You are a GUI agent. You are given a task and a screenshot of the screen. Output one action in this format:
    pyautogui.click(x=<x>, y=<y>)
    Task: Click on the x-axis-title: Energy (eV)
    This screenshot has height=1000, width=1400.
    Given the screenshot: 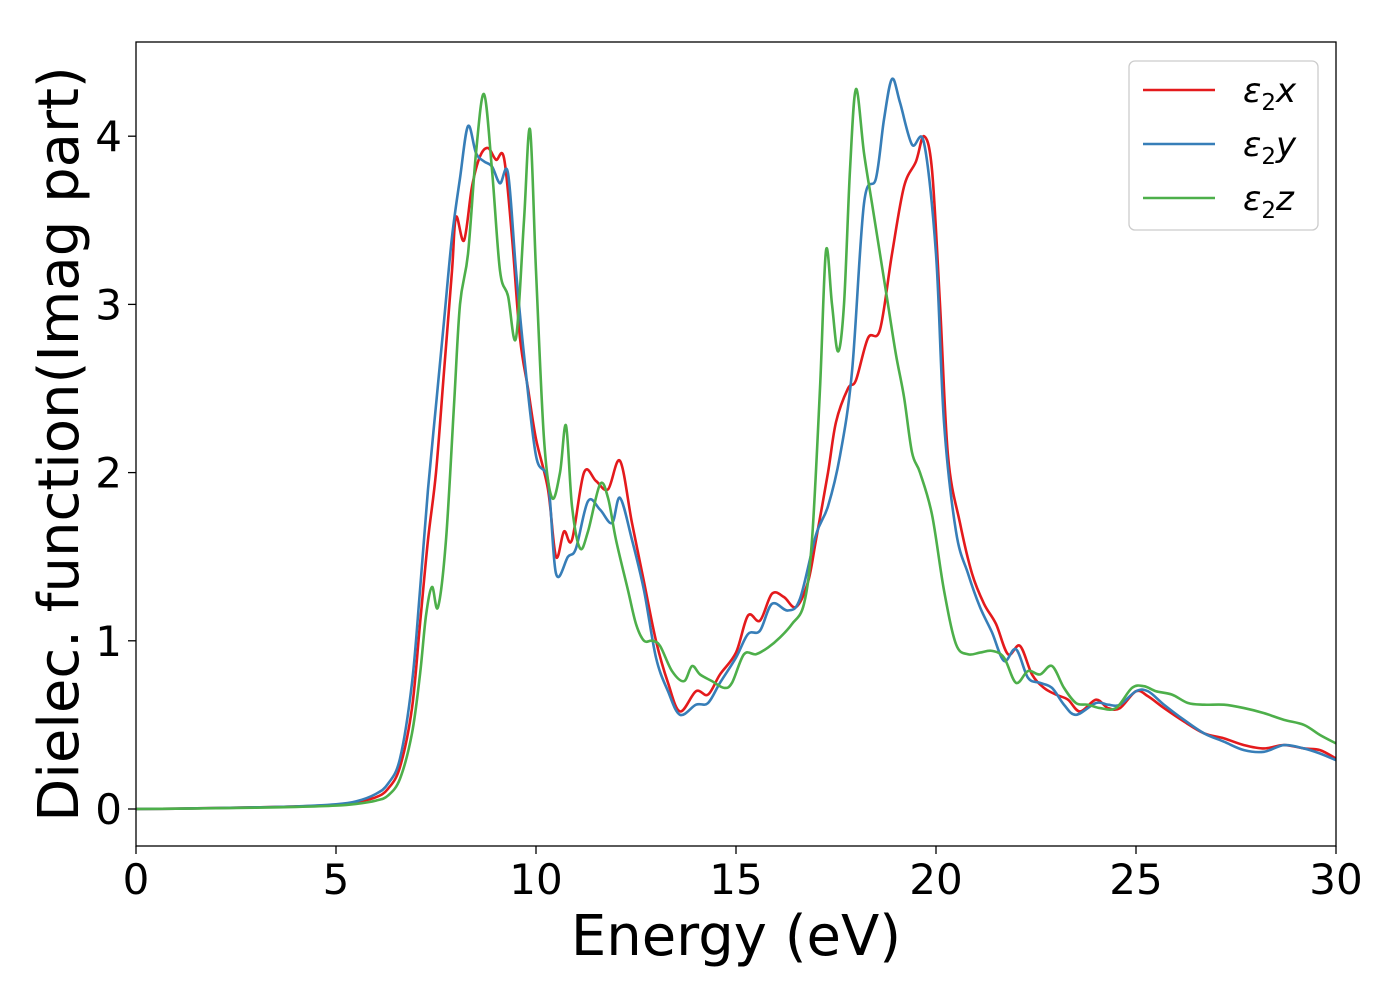 What is the action you would take?
    pyautogui.click(x=736, y=936)
    